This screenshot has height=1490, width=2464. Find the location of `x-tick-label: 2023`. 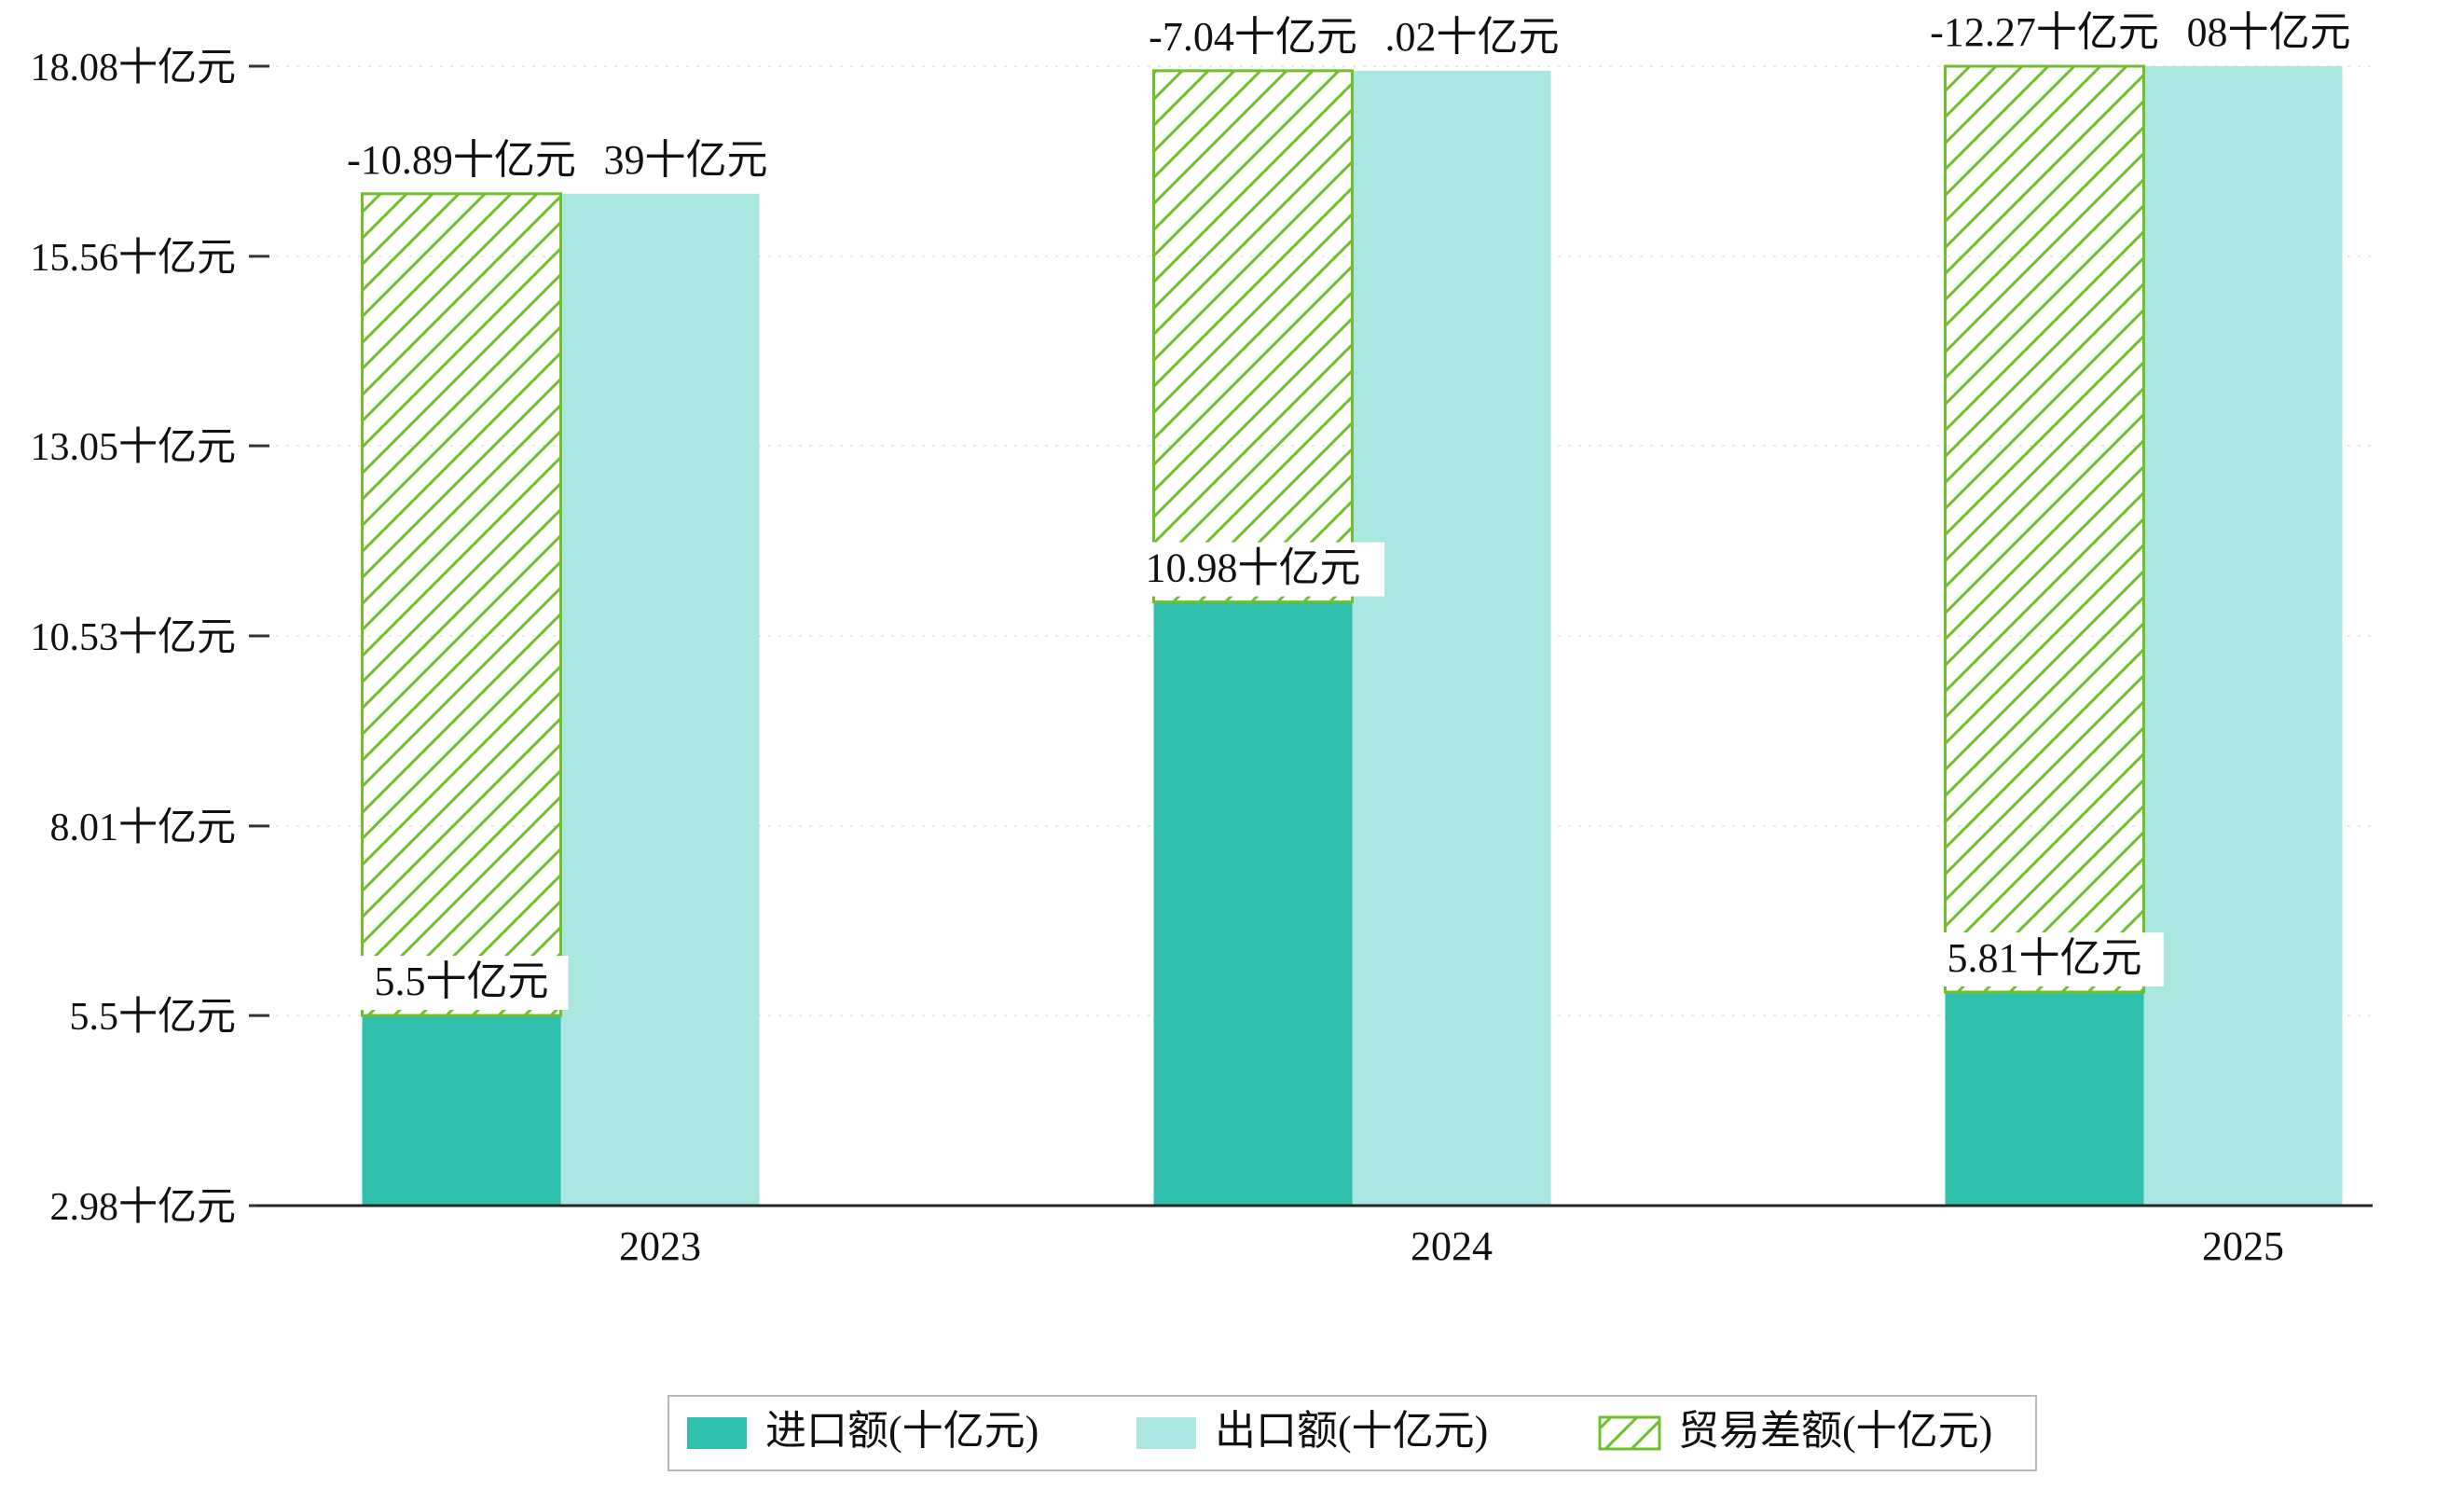

x-tick-label: 2023 is located at coordinates (660, 1246).